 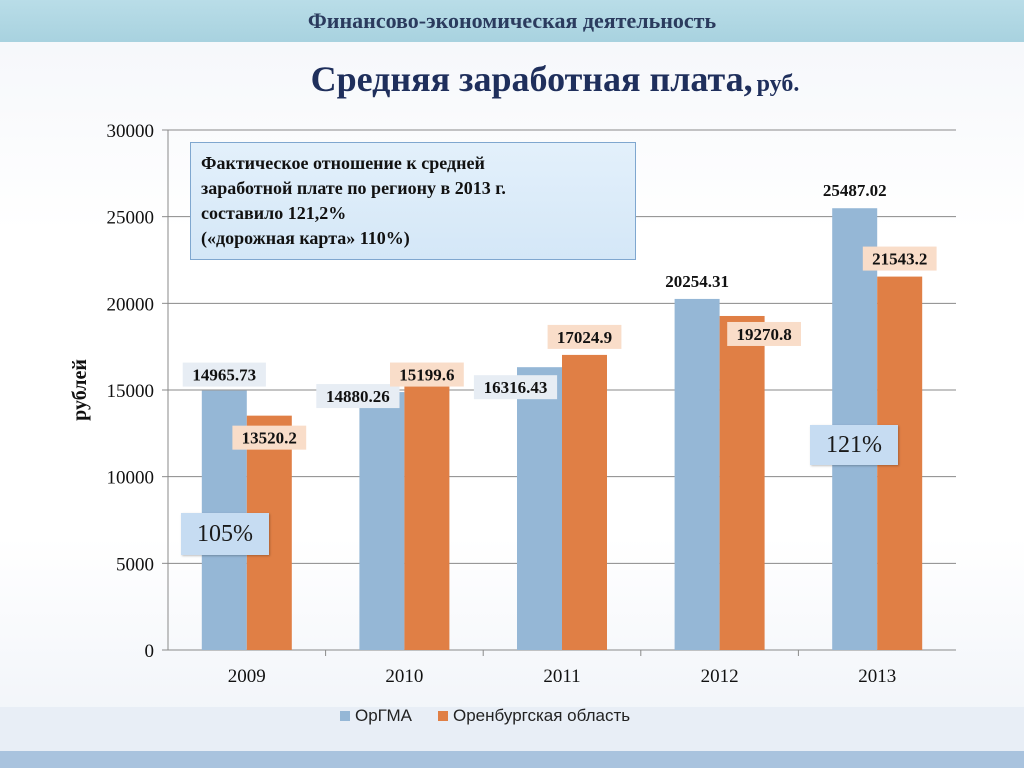 I want to click on callout-line: составило 121,2%, so click(x=274, y=213).